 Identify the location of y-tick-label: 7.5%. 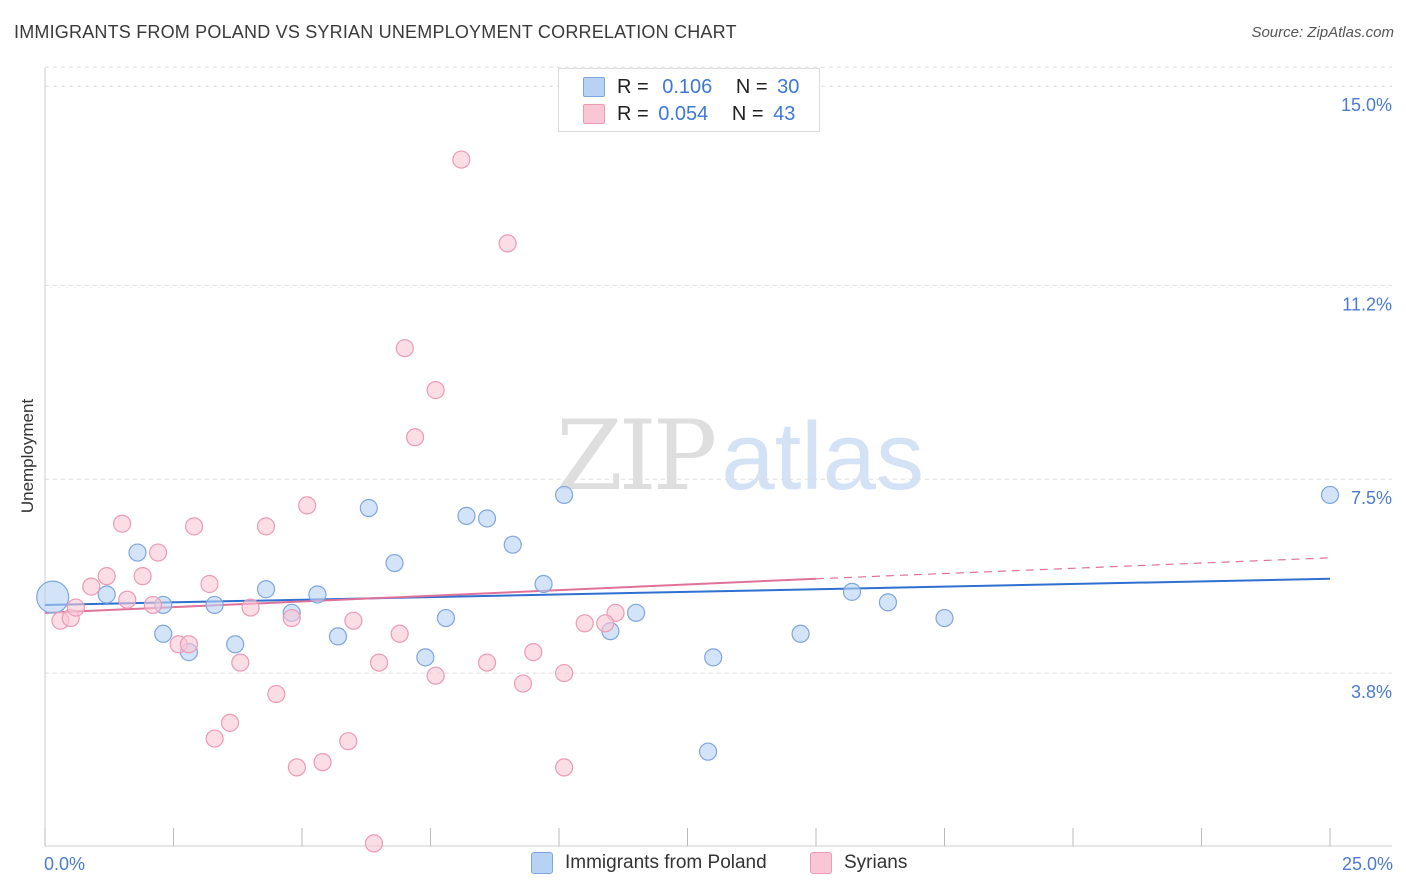
(1371, 498).